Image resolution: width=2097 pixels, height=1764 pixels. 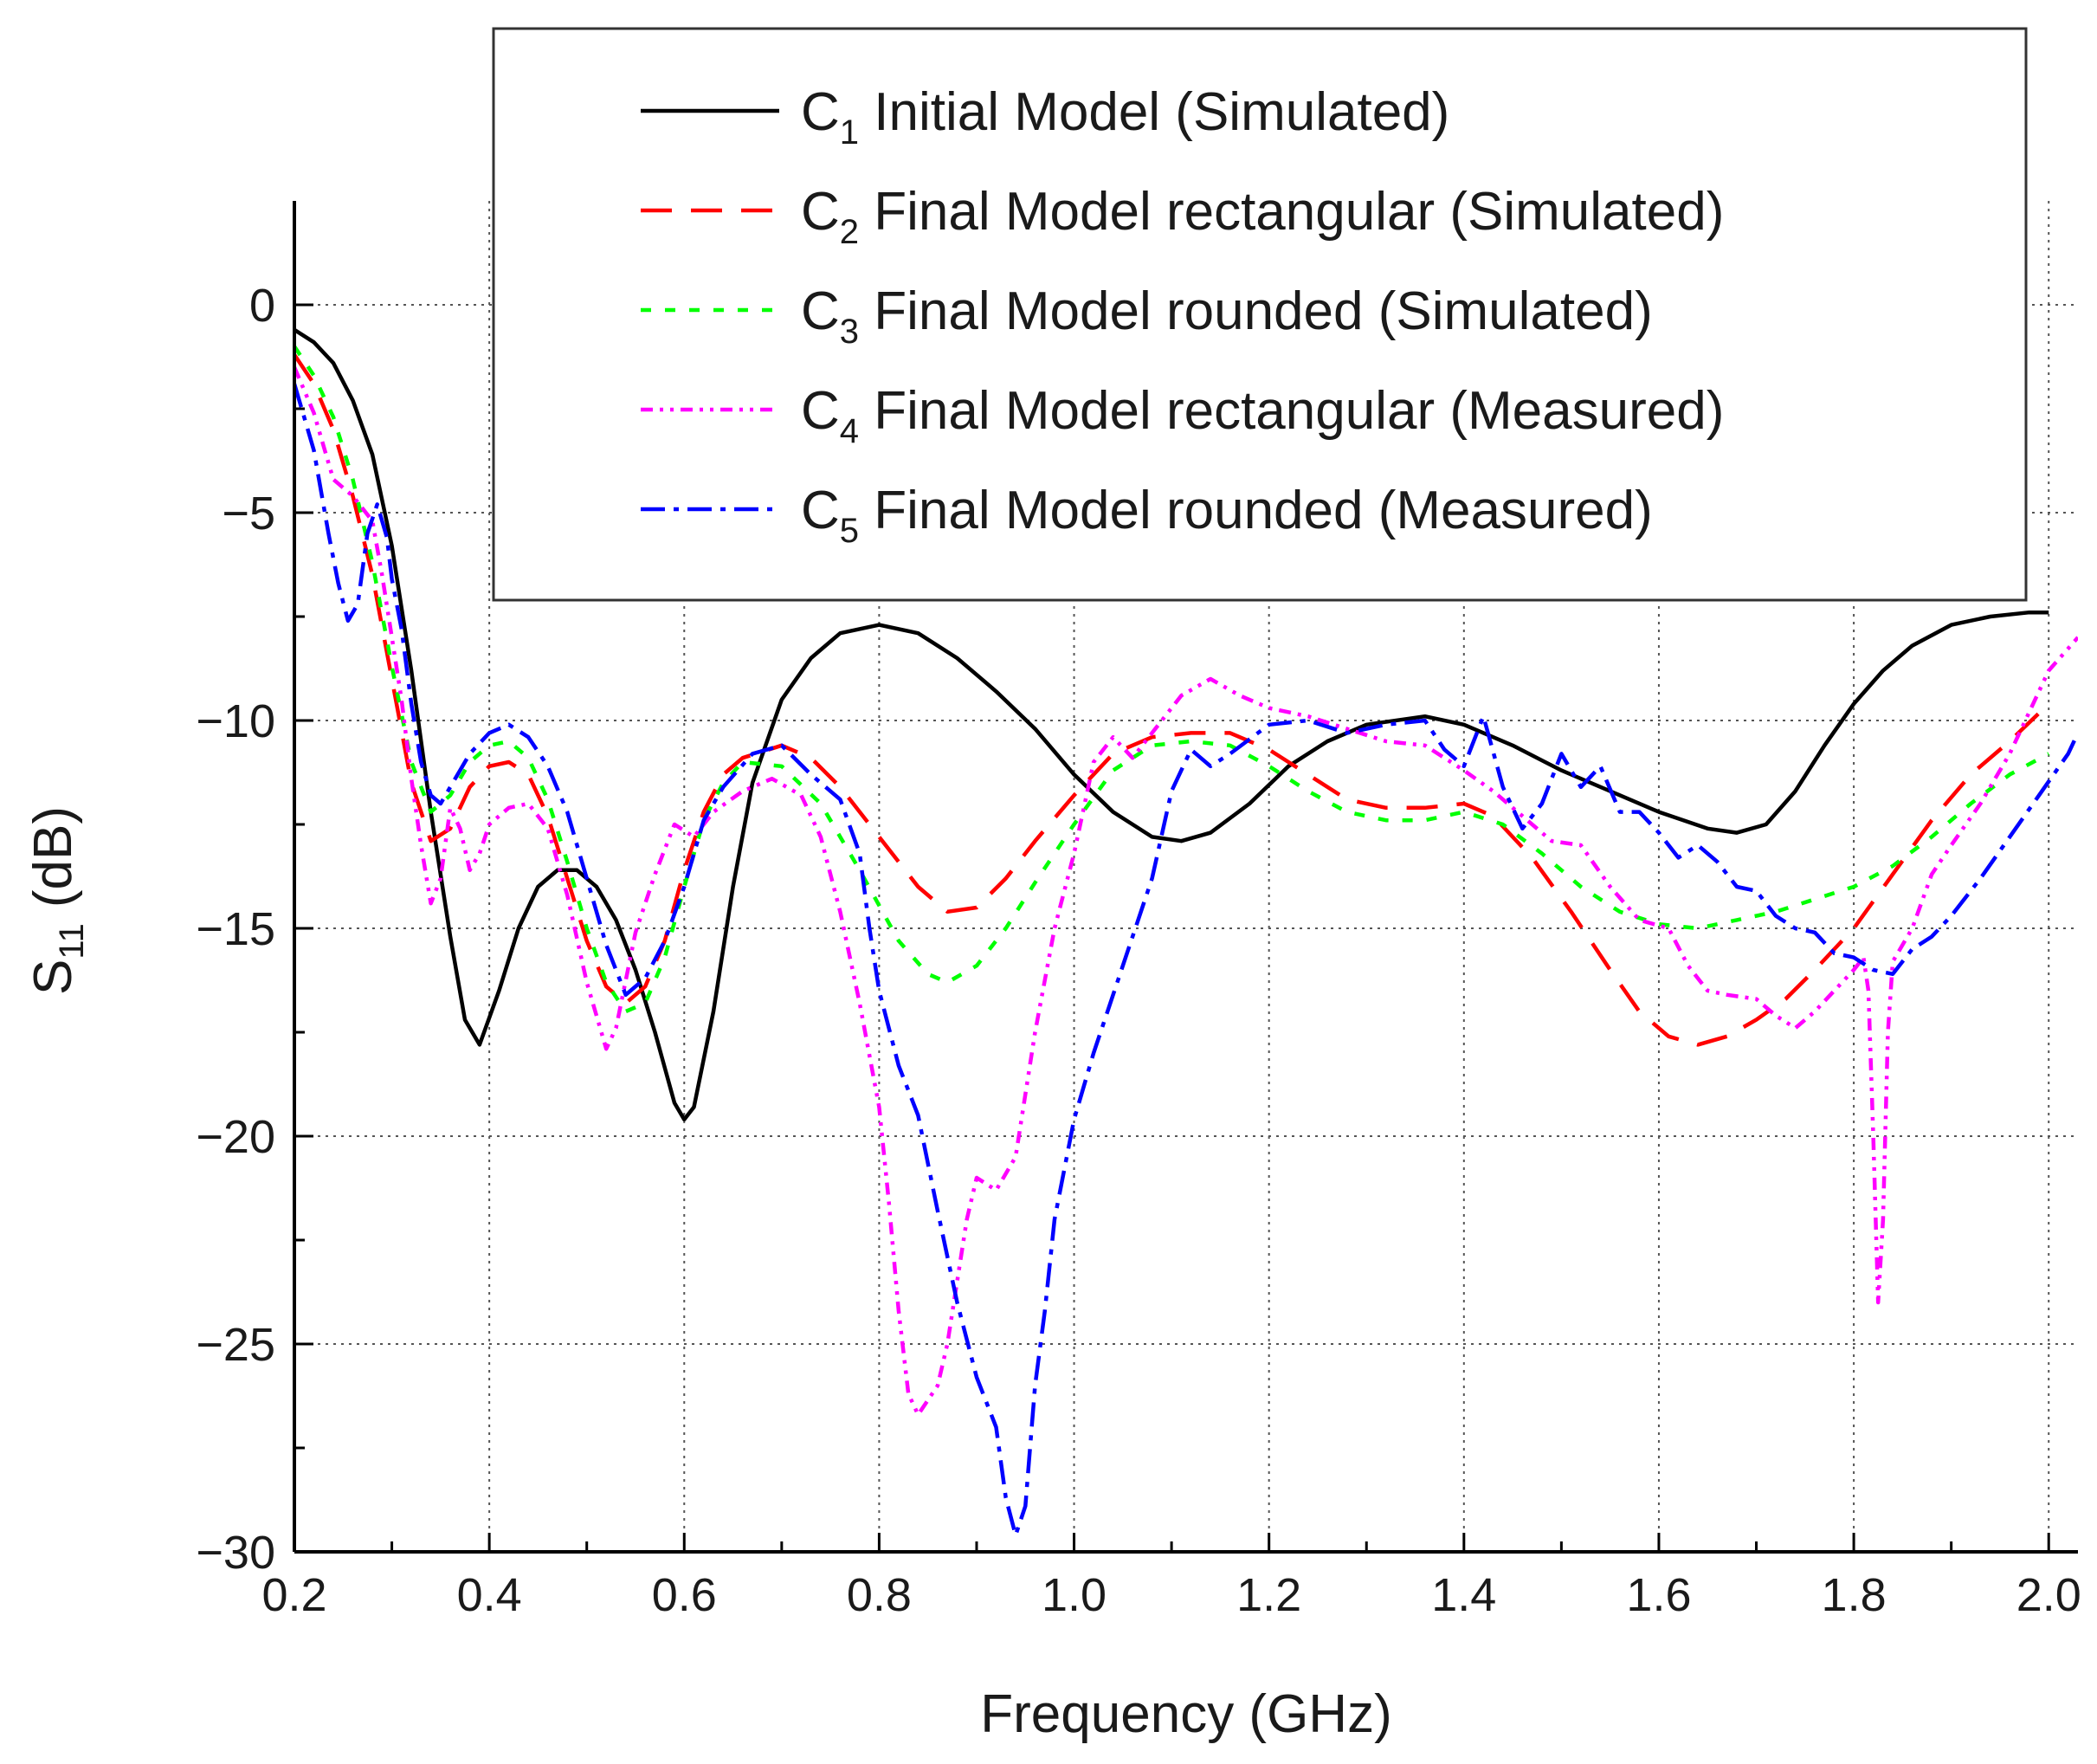 What do you see at coordinates (879, 1595) in the screenshot?
I see `x-tick-label: 0.8` at bounding box center [879, 1595].